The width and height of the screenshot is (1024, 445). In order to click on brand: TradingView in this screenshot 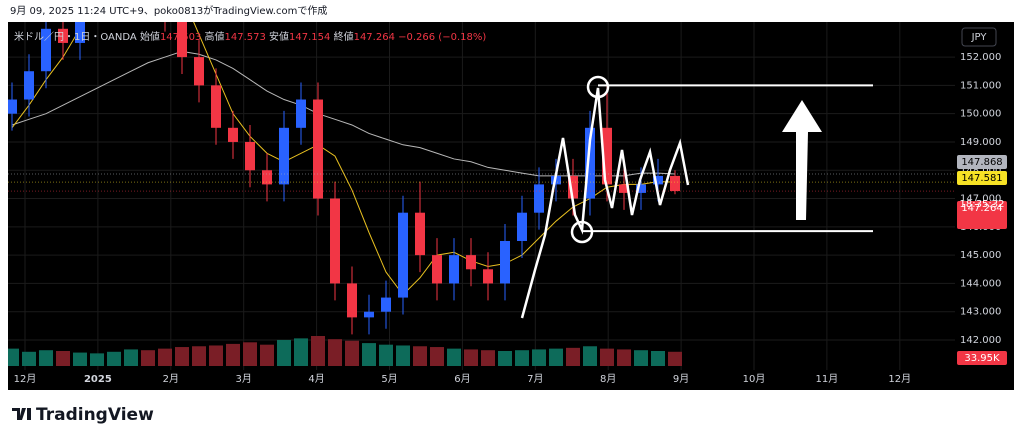, I will do `click(95, 415)`.